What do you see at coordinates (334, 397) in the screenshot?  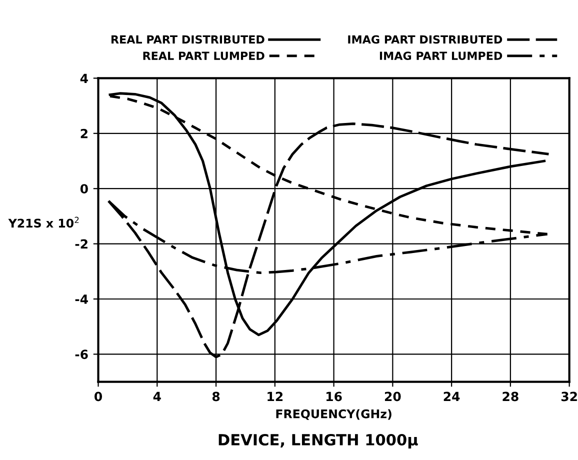 I see `x-tick-label: 16` at bounding box center [334, 397].